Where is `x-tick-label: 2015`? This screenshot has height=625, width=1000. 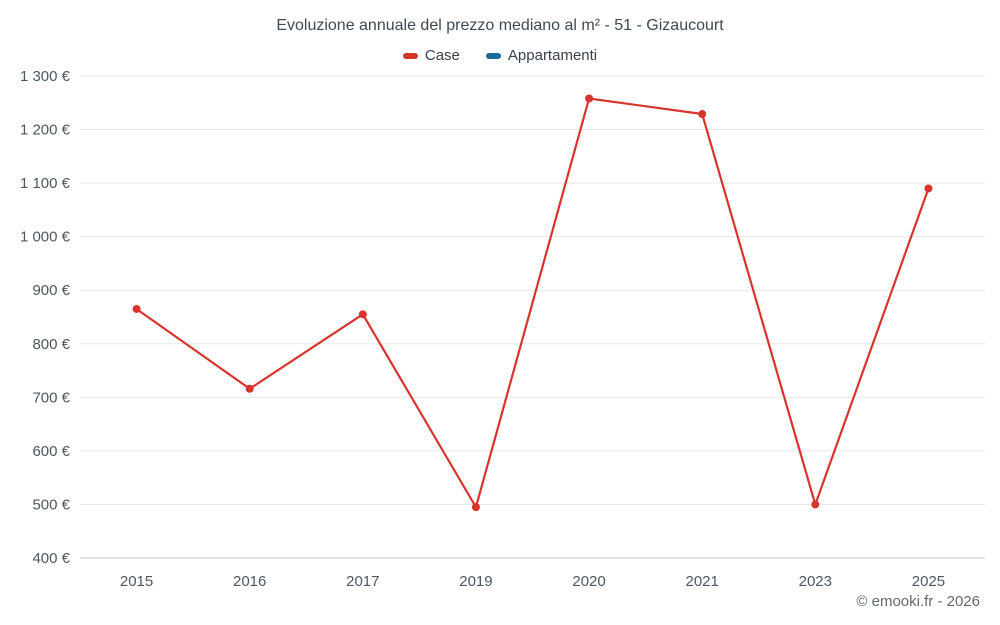
x-tick-label: 2015 is located at coordinates (136, 581).